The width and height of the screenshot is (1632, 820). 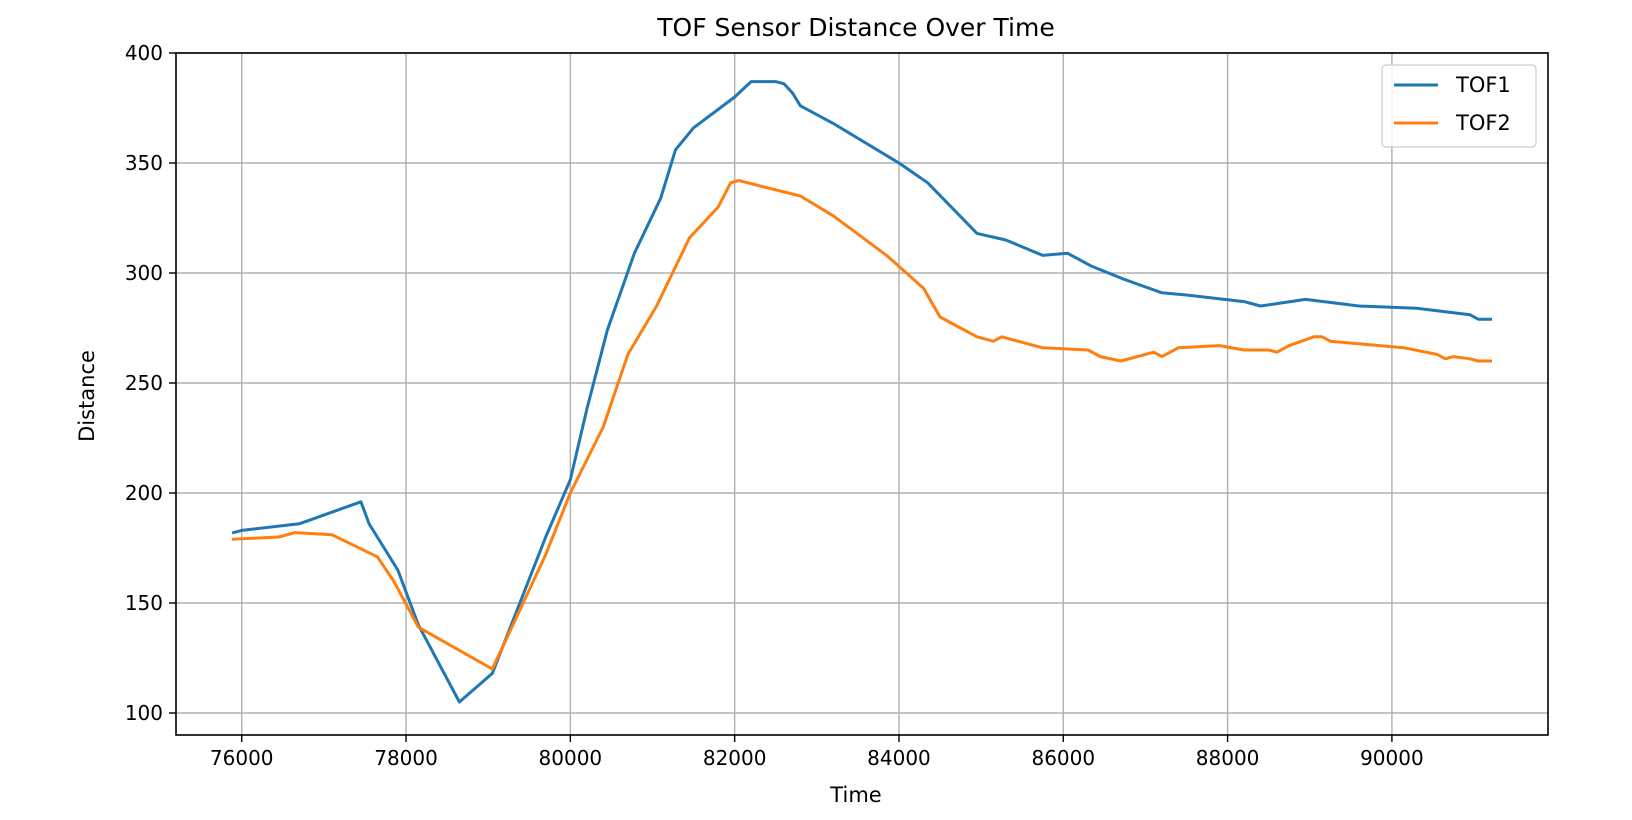 I want to click on y-tick-label: 350, so click(x=144, y=163).